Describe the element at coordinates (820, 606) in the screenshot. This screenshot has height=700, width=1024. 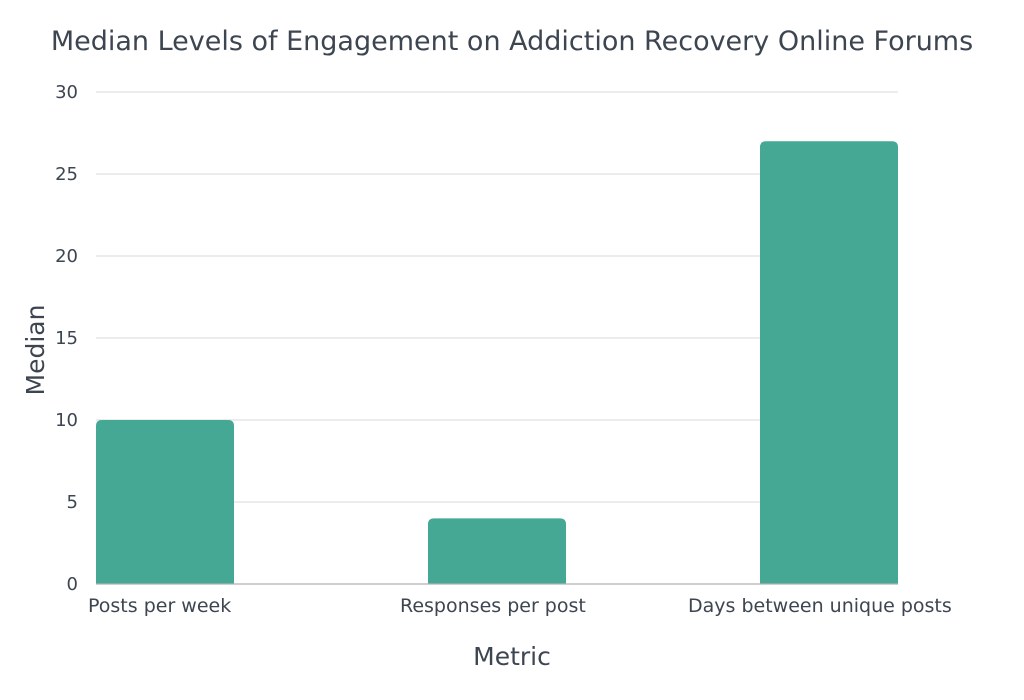
I see `x-category-label: Days between unique posts` at that location.